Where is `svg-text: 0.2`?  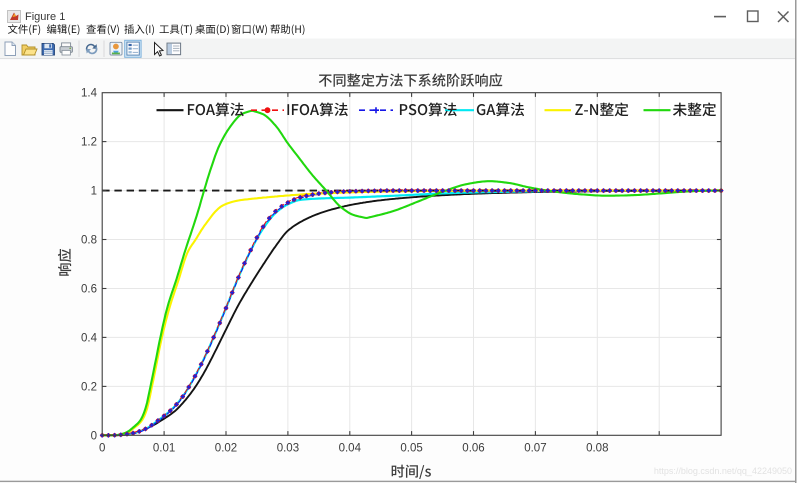 svg-text: 0.2 is located at coordinates (89, 387).